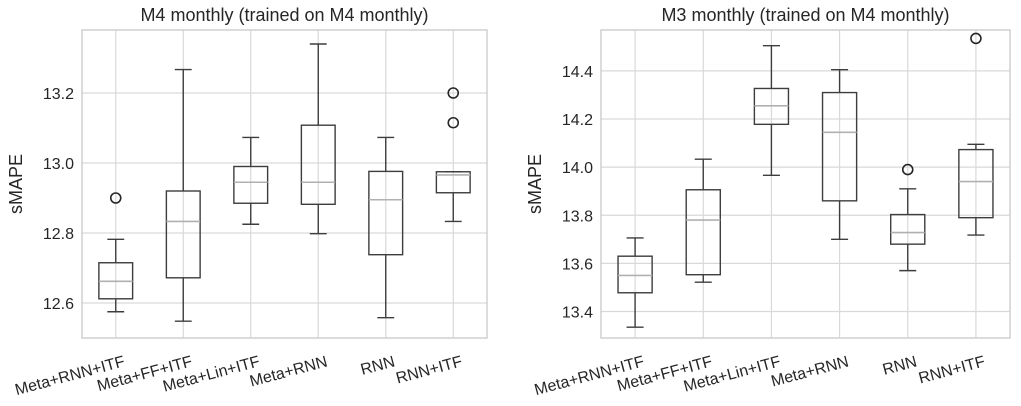  I want to click on chart-2-xtick-label: RNN, so click(900, 365).